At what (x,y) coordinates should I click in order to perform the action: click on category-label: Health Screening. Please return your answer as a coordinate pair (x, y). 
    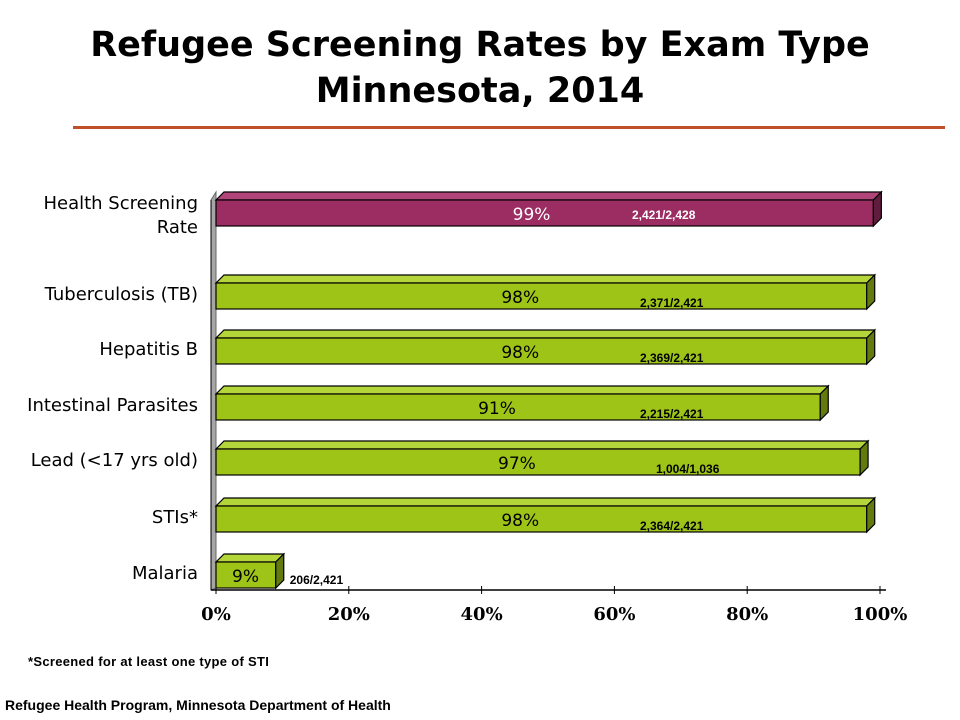
    Looking at the image, I should click on (120, 203).